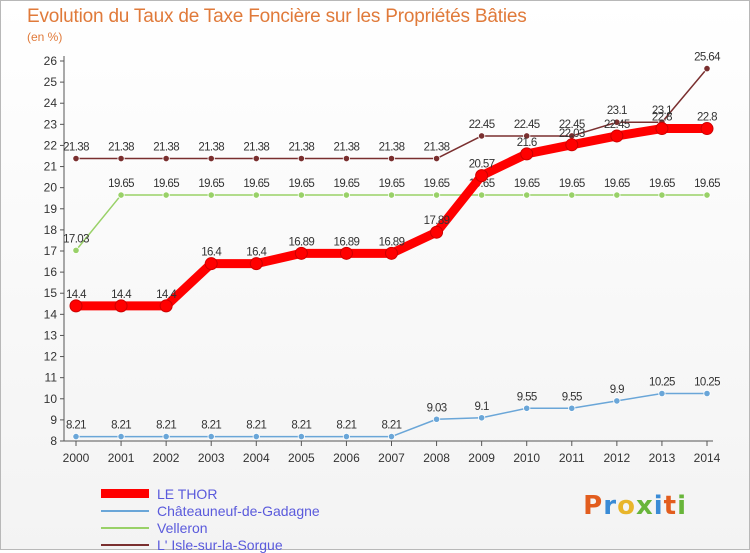 Image resolution: width=750 pixels, height=553 pixels. I want to click on y-tick-label: 22, so click(51, 145).